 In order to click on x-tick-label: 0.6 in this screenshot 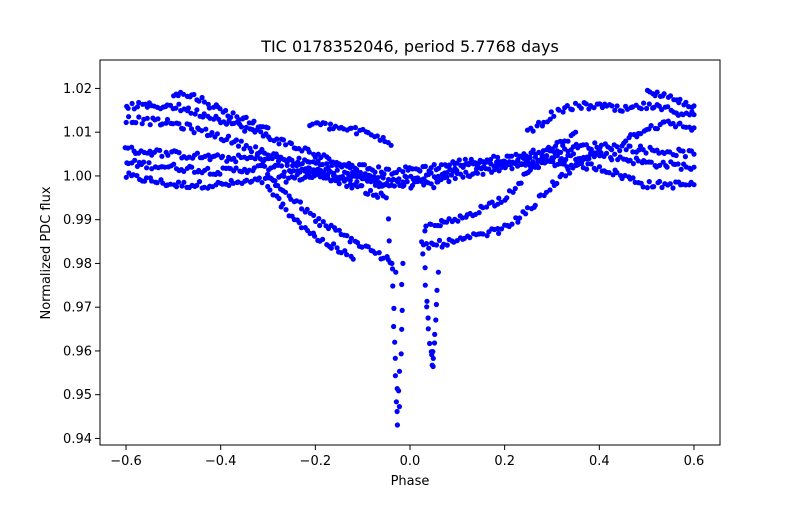, I will do `click(694, 461)`.